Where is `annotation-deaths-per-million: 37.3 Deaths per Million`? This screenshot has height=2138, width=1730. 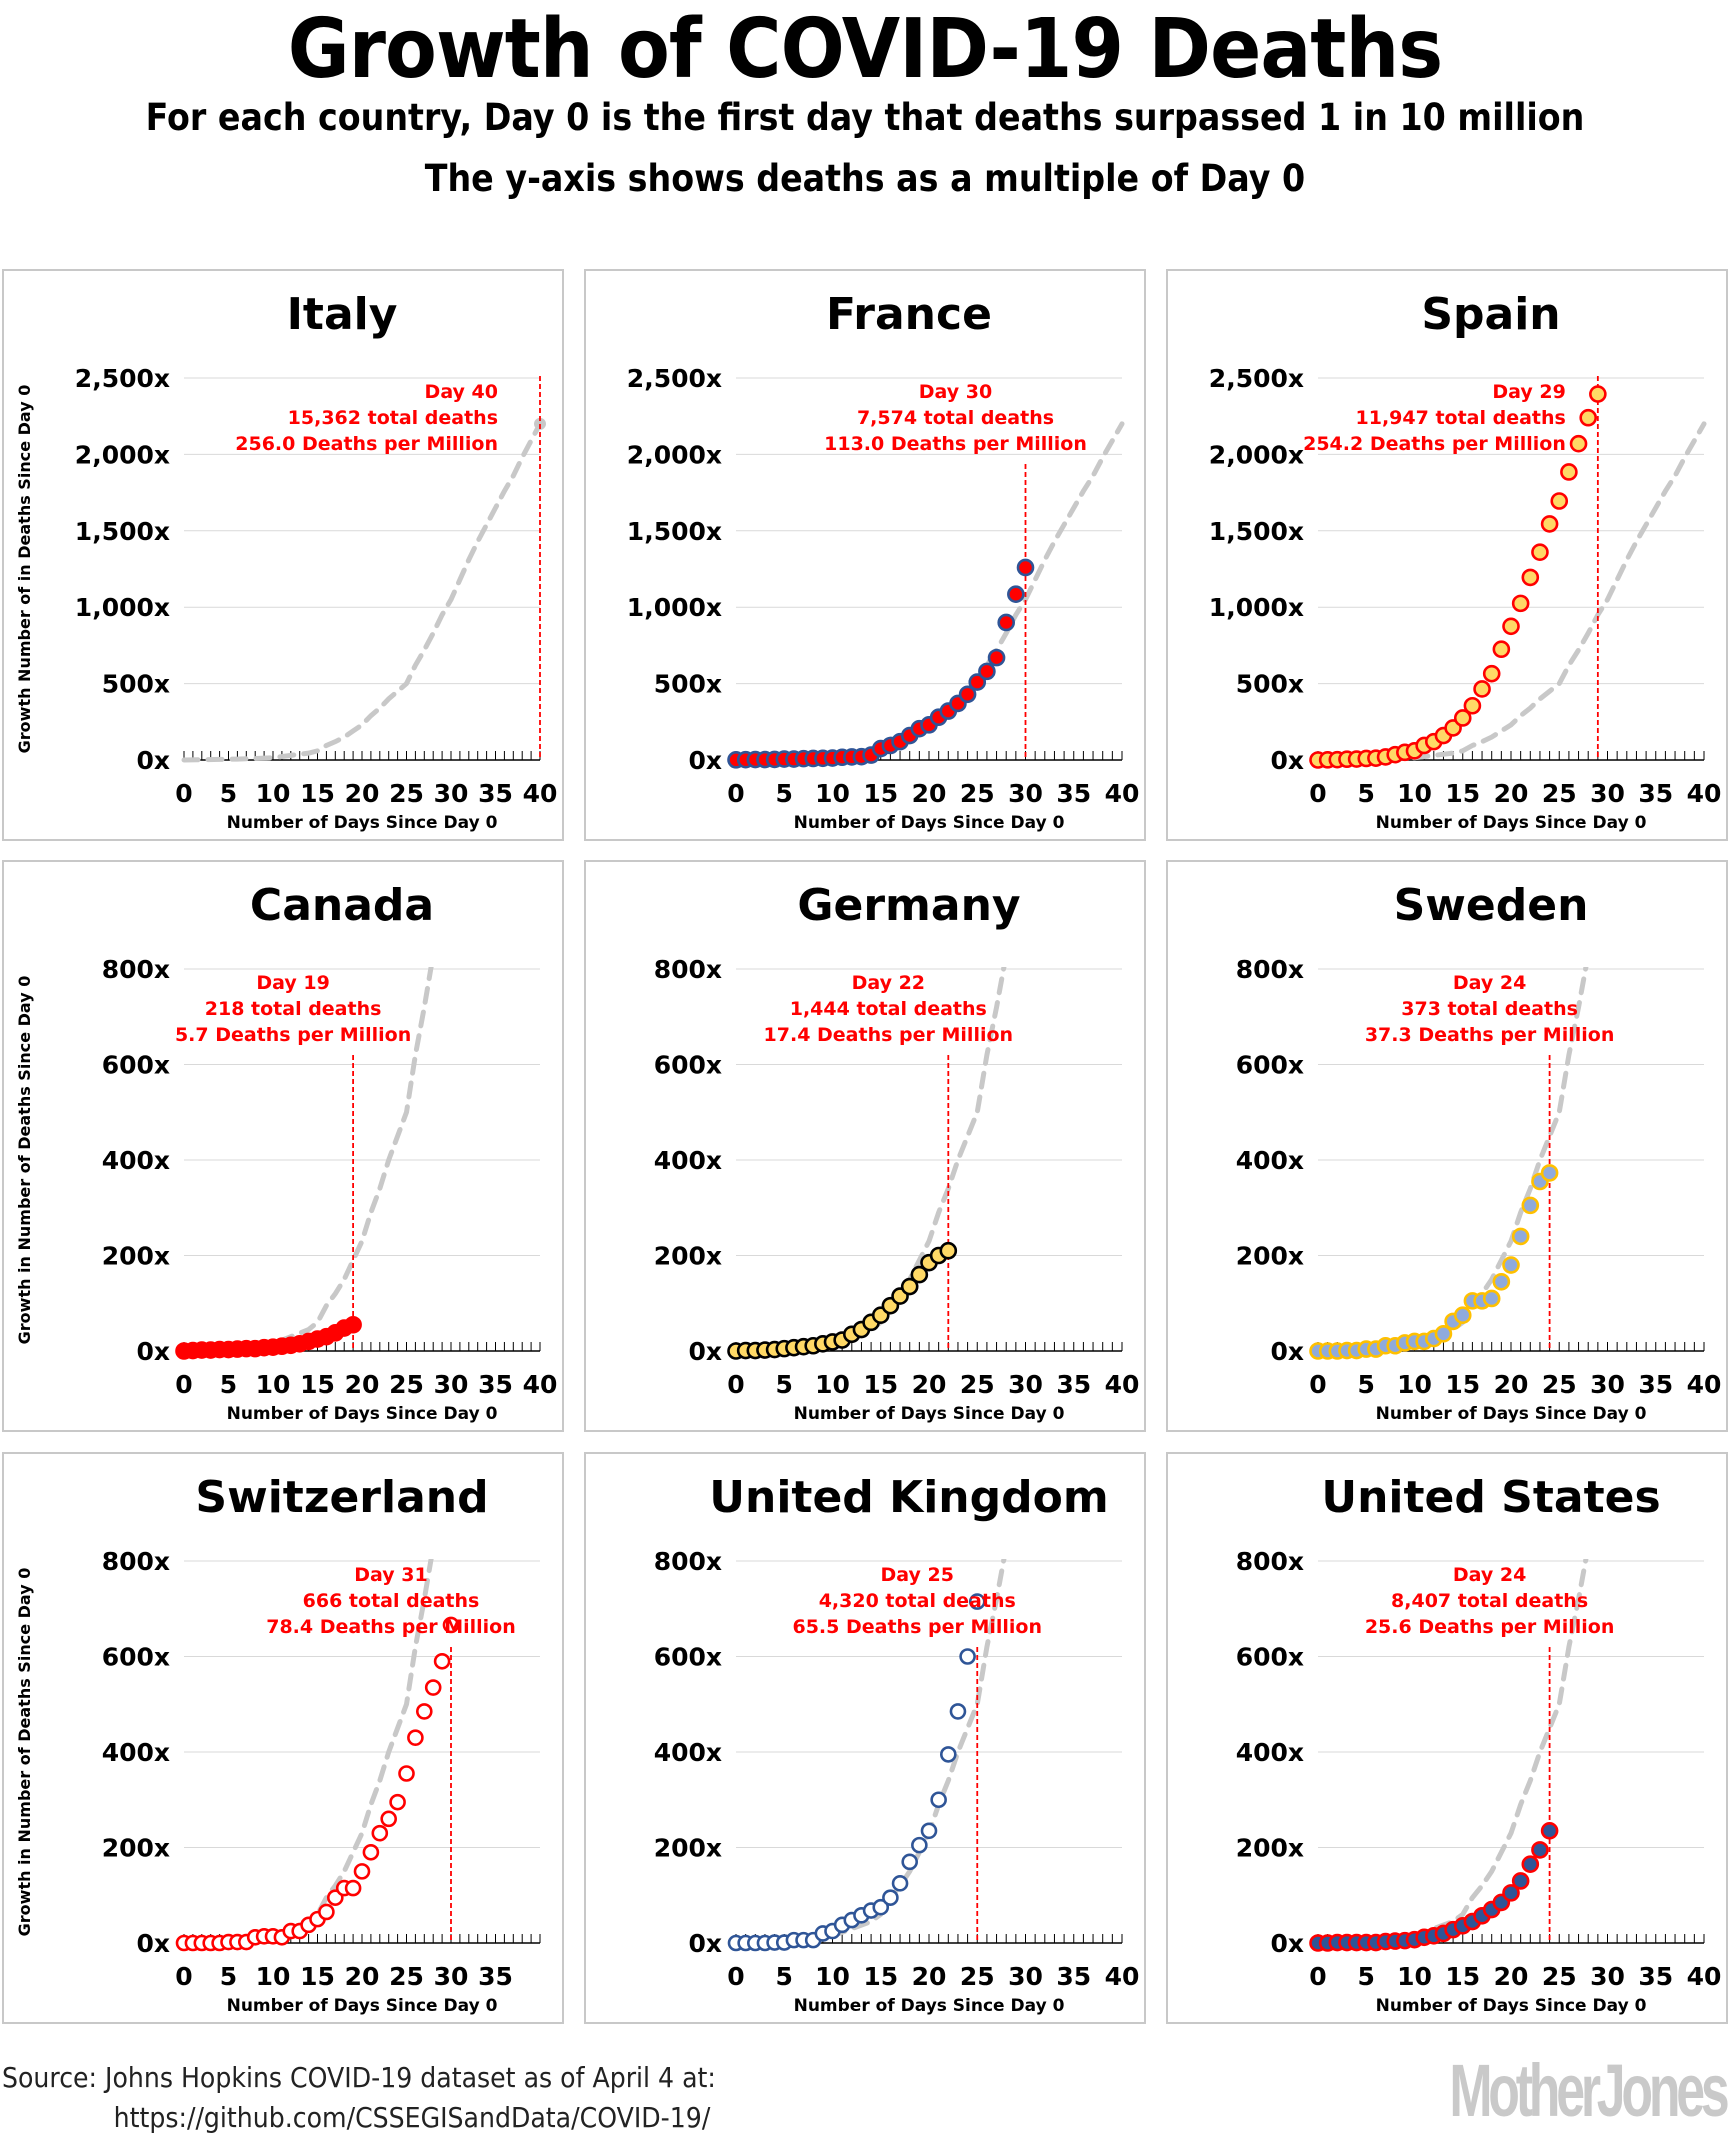 annotation-deaths-per-million: 37.3 Deaths per Million is located at coordinates (1490, 1035).